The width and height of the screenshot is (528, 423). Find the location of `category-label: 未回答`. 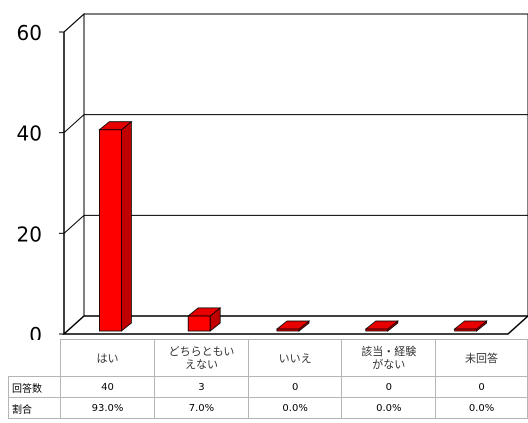

category-label: 未回答 is located at coordinates (481, 358).